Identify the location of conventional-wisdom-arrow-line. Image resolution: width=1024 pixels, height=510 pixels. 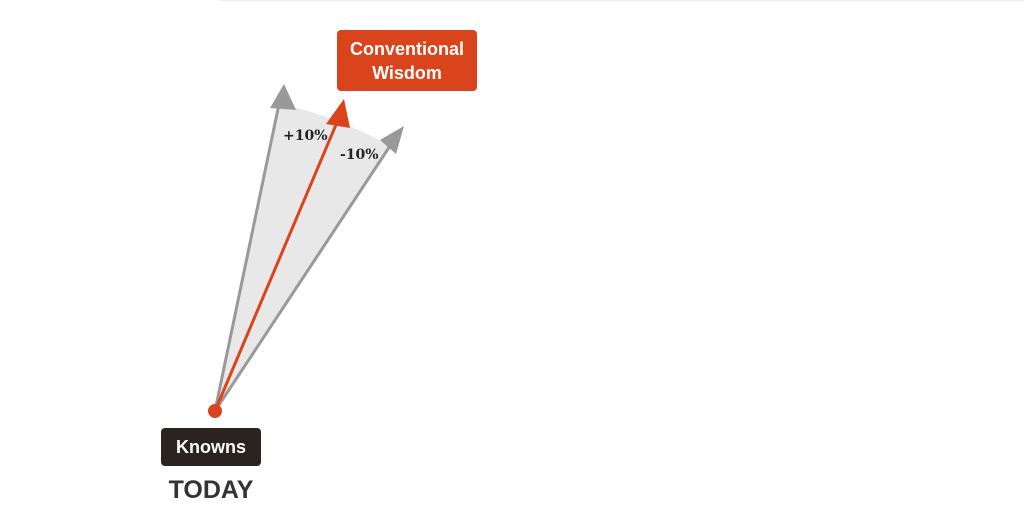
(276, 265).